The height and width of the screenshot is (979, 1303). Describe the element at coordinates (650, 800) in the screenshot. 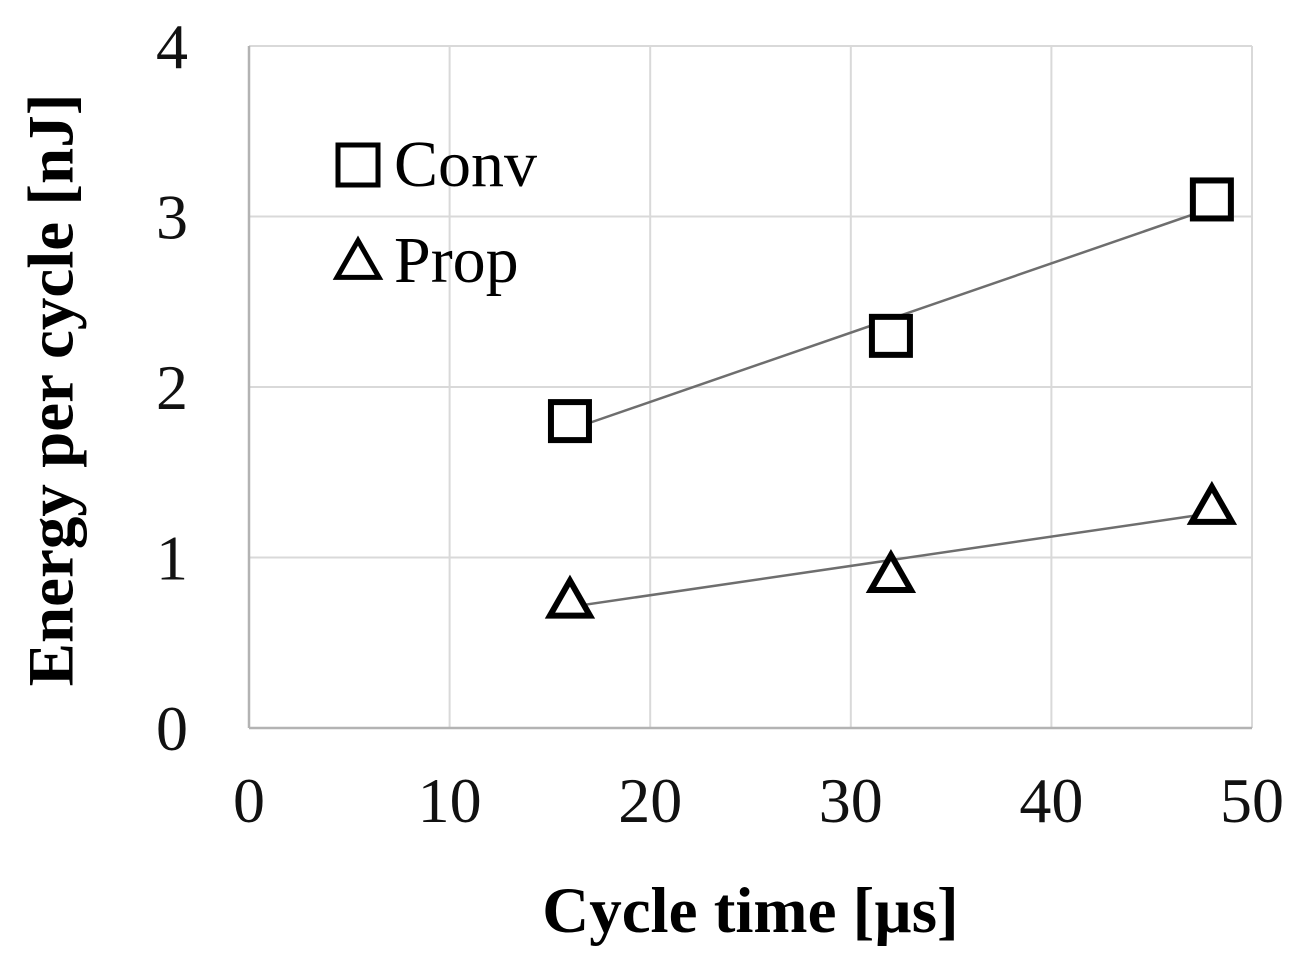

I see `x-tick-label-20: 20` at that location.